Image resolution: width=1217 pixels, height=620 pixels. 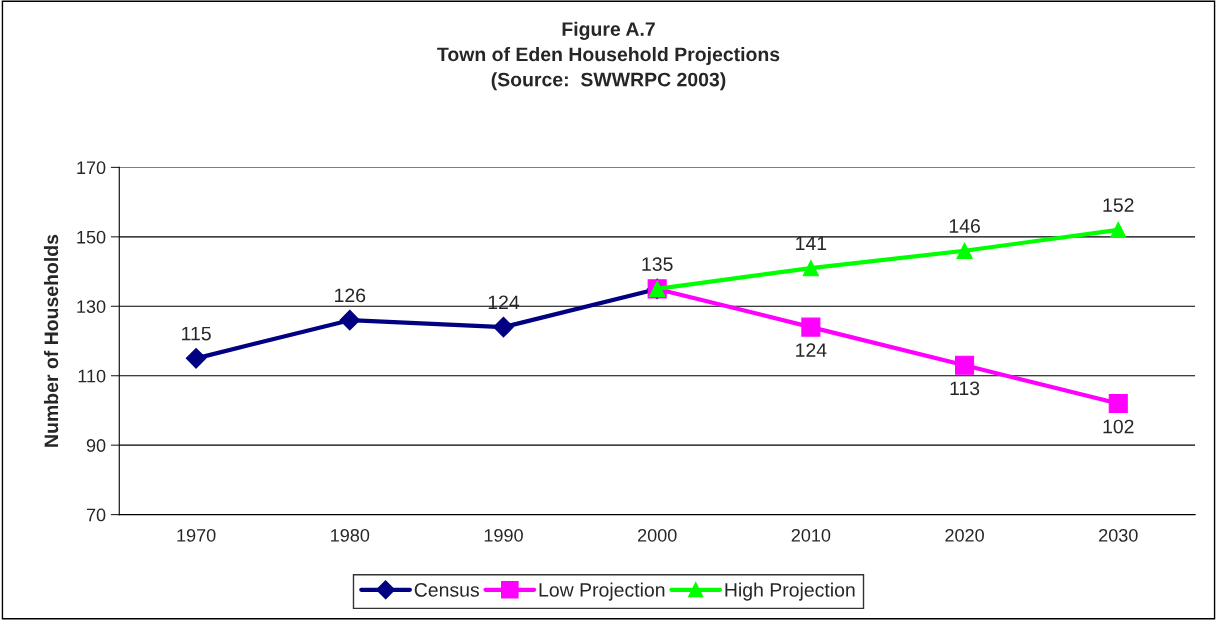 What do you see at coordinates (92, 376) in the screenshot?
I see `y-tick-label: 110` at bounding box center [92, 376].